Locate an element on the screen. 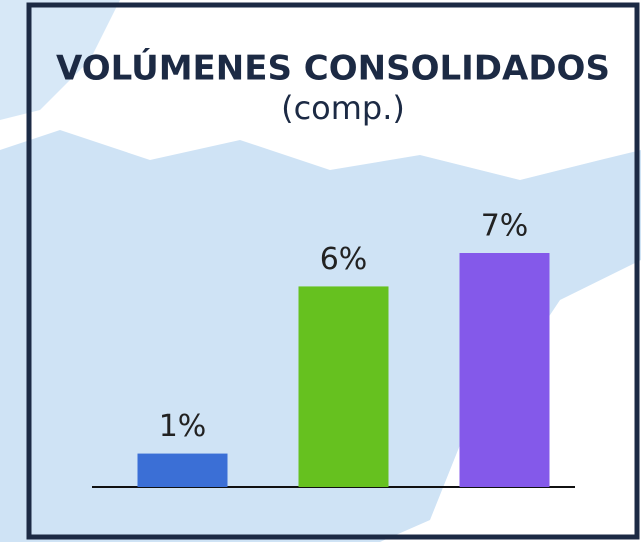 The width and height of the screenshot is (641, 542). data-label: 1% is located at coordinates (183, 426).